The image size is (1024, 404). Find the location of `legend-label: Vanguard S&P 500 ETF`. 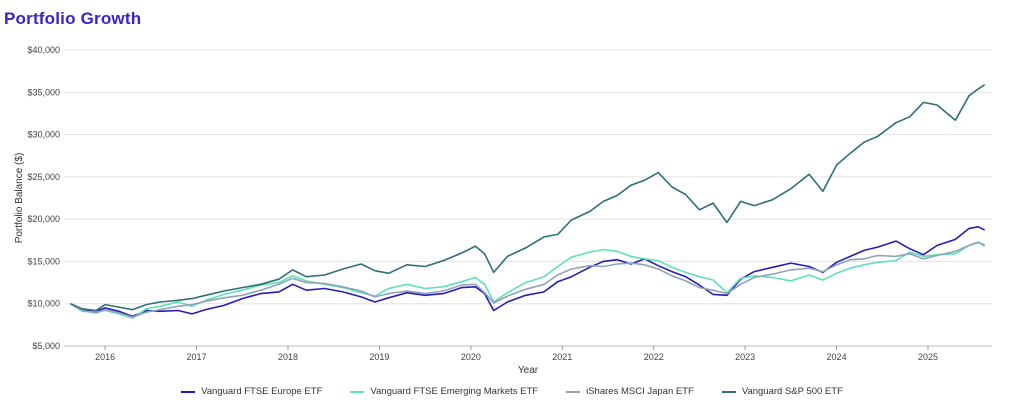

legend-label: Vanguard S&P 500 ETF is located at coordinates (792, 391).